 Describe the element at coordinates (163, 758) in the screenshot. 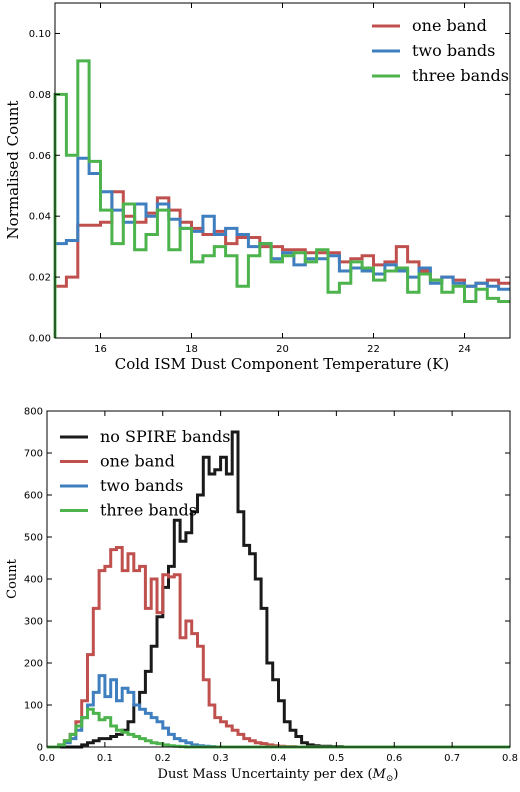

I see `x-tick-label: 0.2` at that location.